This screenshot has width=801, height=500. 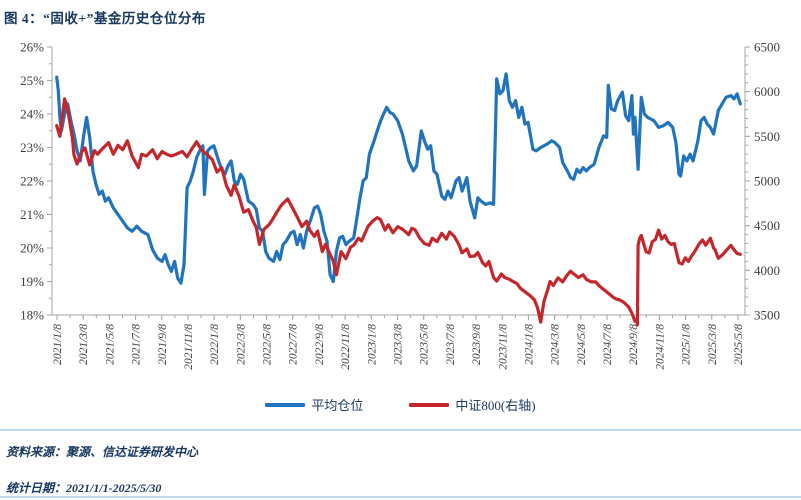 What do you see at coordinates (767, 47) in the screenshot?
I see `svg-text: 6500` at bounding box center [767, 47].